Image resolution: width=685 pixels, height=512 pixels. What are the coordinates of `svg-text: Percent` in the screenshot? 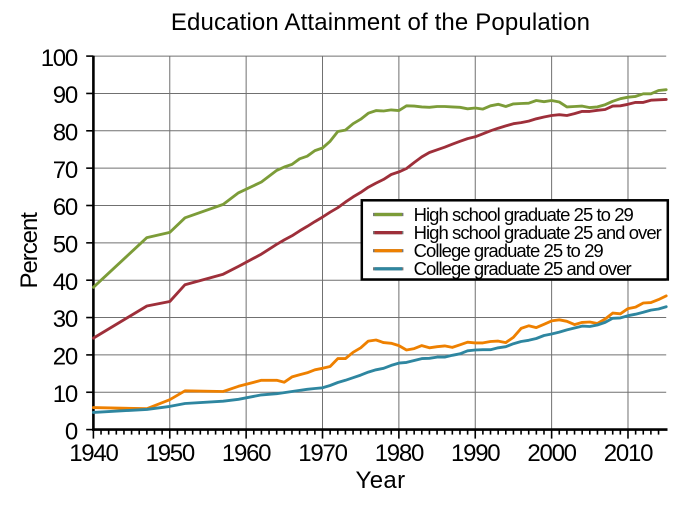 It's located at (29, 250).